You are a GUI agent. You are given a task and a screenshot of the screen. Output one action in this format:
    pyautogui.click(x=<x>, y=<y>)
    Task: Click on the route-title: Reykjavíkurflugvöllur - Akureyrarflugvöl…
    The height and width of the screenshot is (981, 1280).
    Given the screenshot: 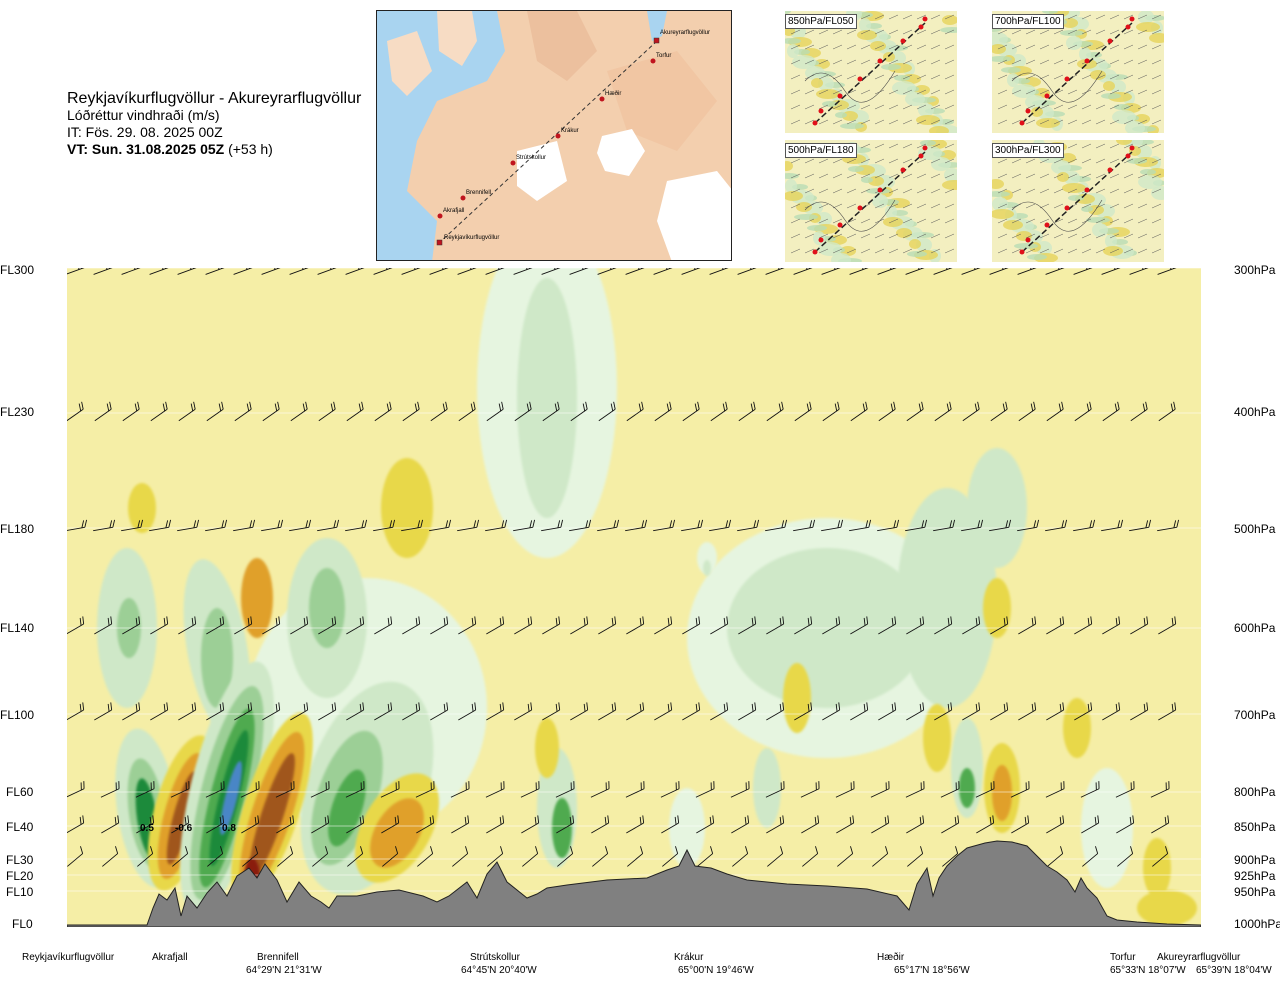 What is the action you would take?
    pyautogui.click(x=214, y=98)
    